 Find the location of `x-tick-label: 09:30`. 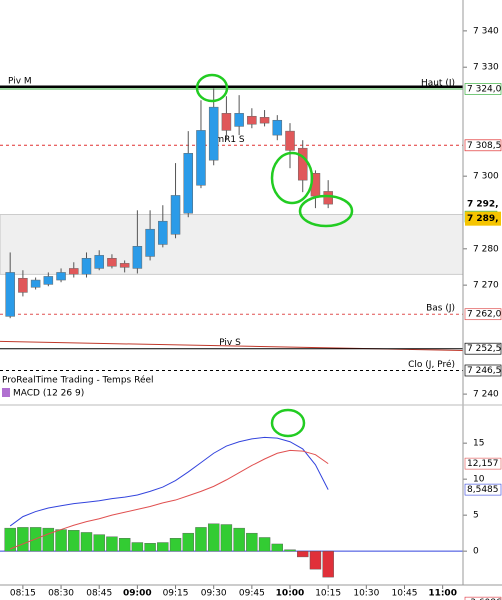

x-tick-label: 09:30 is located at coordinates (214, 594).